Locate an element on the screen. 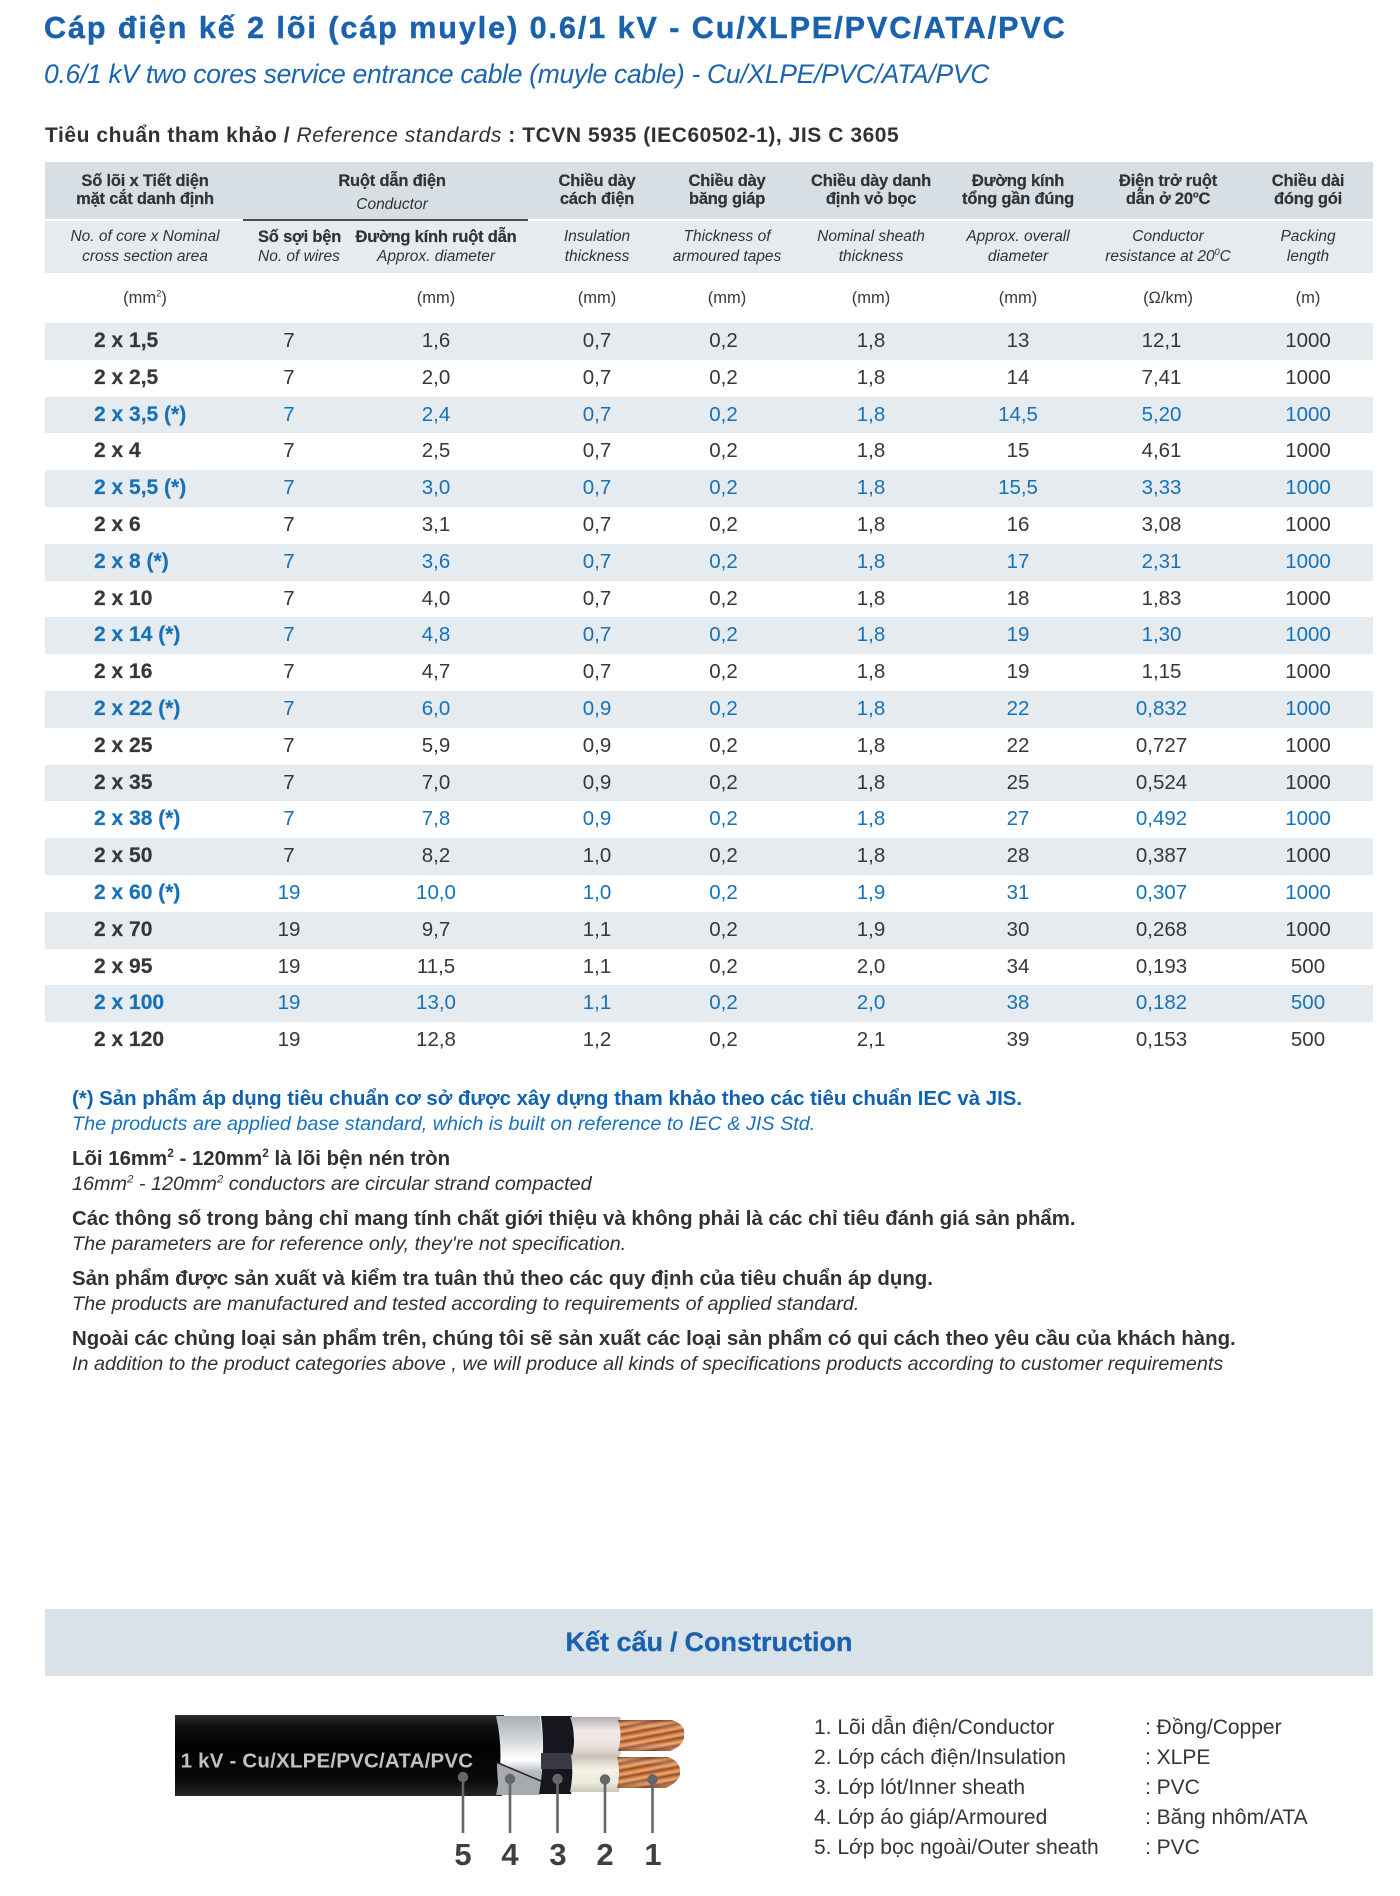  svg-text: 1 kV - Cu/XLPE/PVC/ATA/PVC is located at coordinates (327, 1761).